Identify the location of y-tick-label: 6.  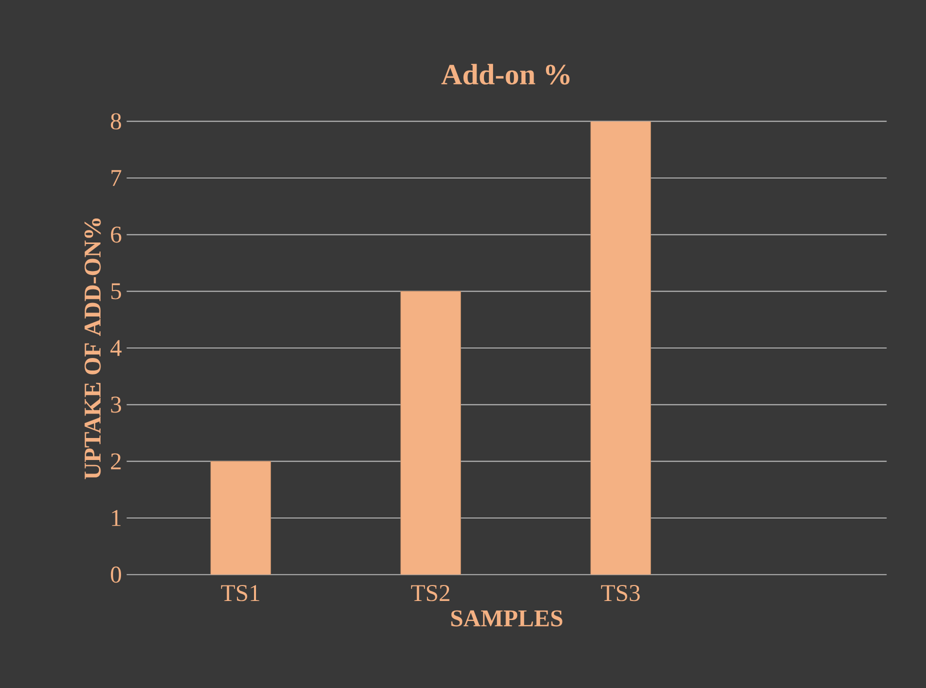
(116, 234).